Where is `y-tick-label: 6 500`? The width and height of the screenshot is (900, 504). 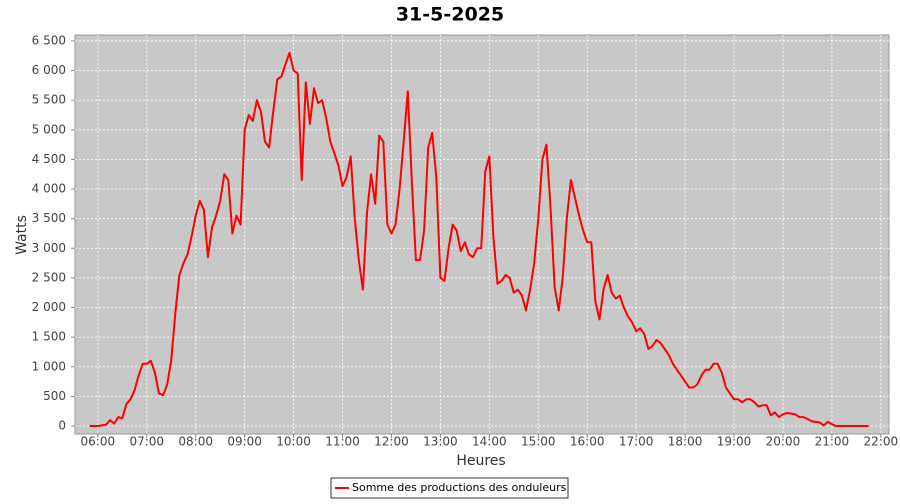
y-tick-label: 6 500 is located at coordinates (49, 40).